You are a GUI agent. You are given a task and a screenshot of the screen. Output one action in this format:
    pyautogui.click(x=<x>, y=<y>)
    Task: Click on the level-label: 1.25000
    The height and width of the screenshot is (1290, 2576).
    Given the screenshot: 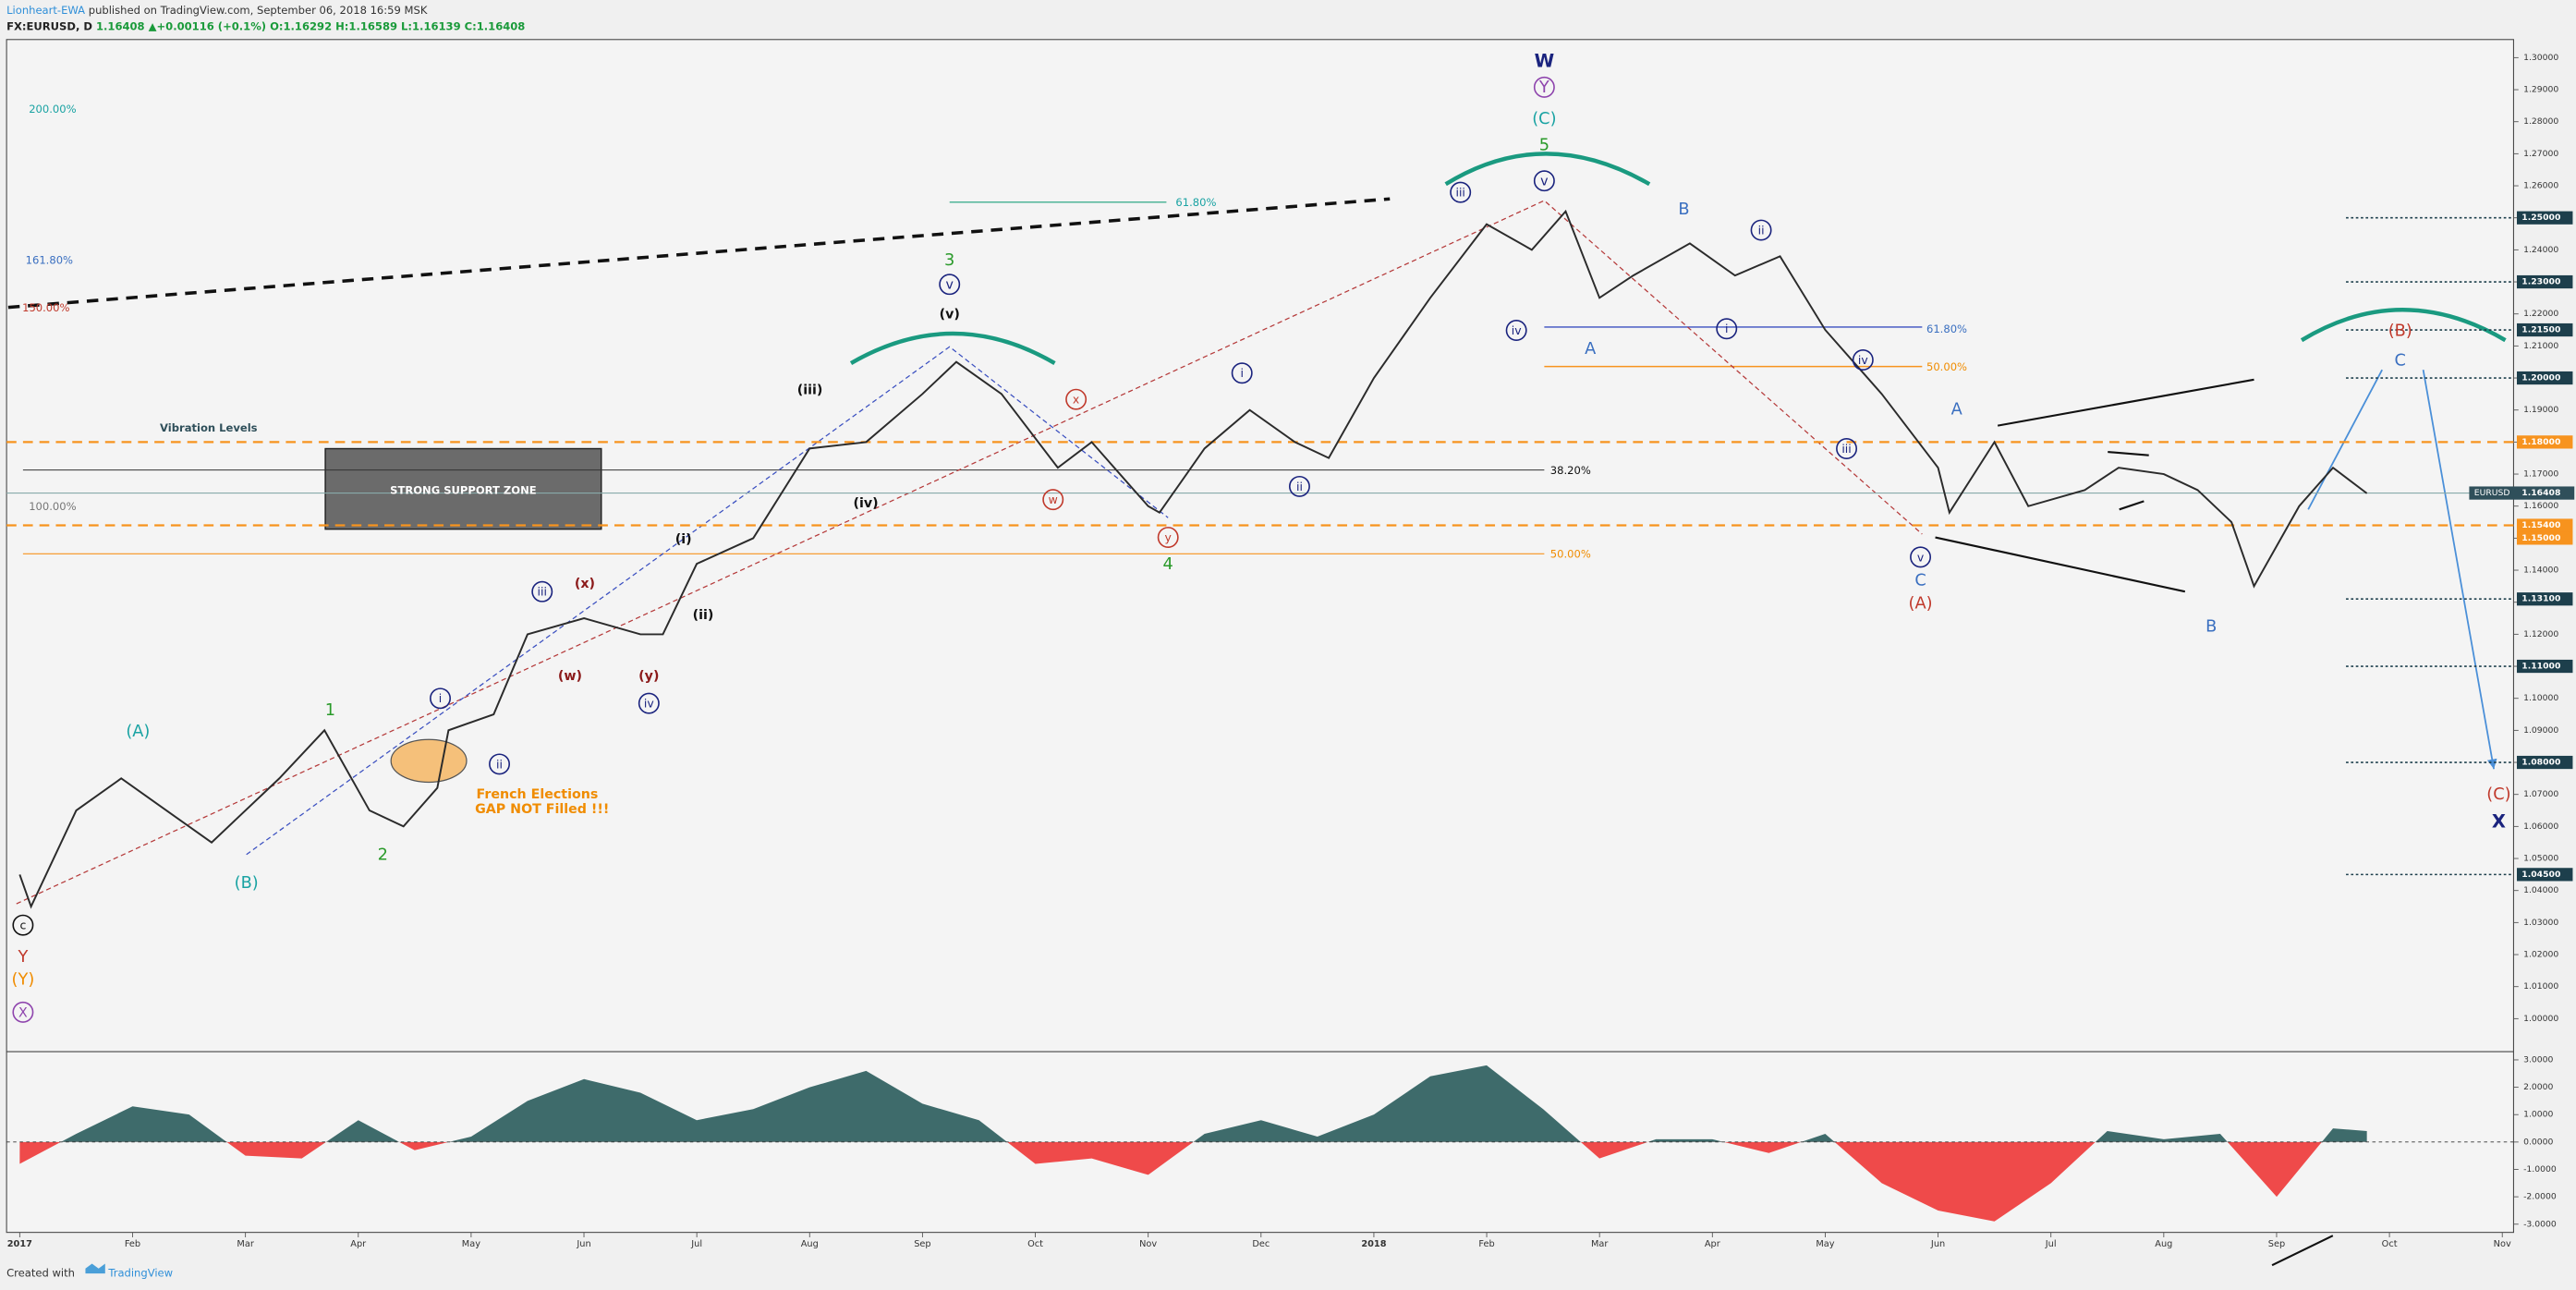 What is the action you would take?
    pyautogui.click(x=2540, y=218)
    